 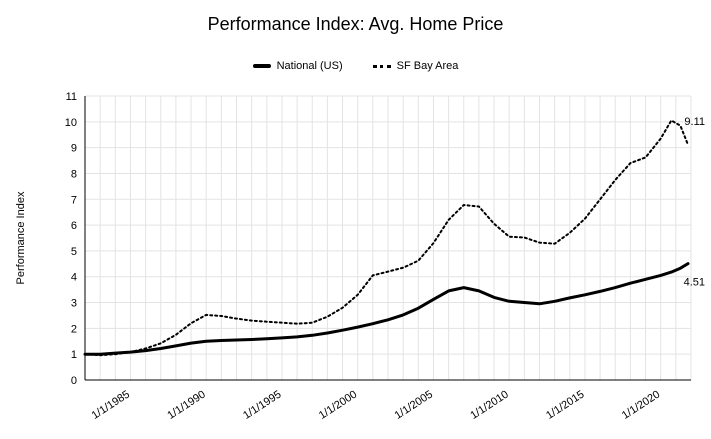 What do you see at coordinates (186, 404) in the screenshot?
I see `x-tick-label: 1/1/1990` at bounding box center [186, 404].